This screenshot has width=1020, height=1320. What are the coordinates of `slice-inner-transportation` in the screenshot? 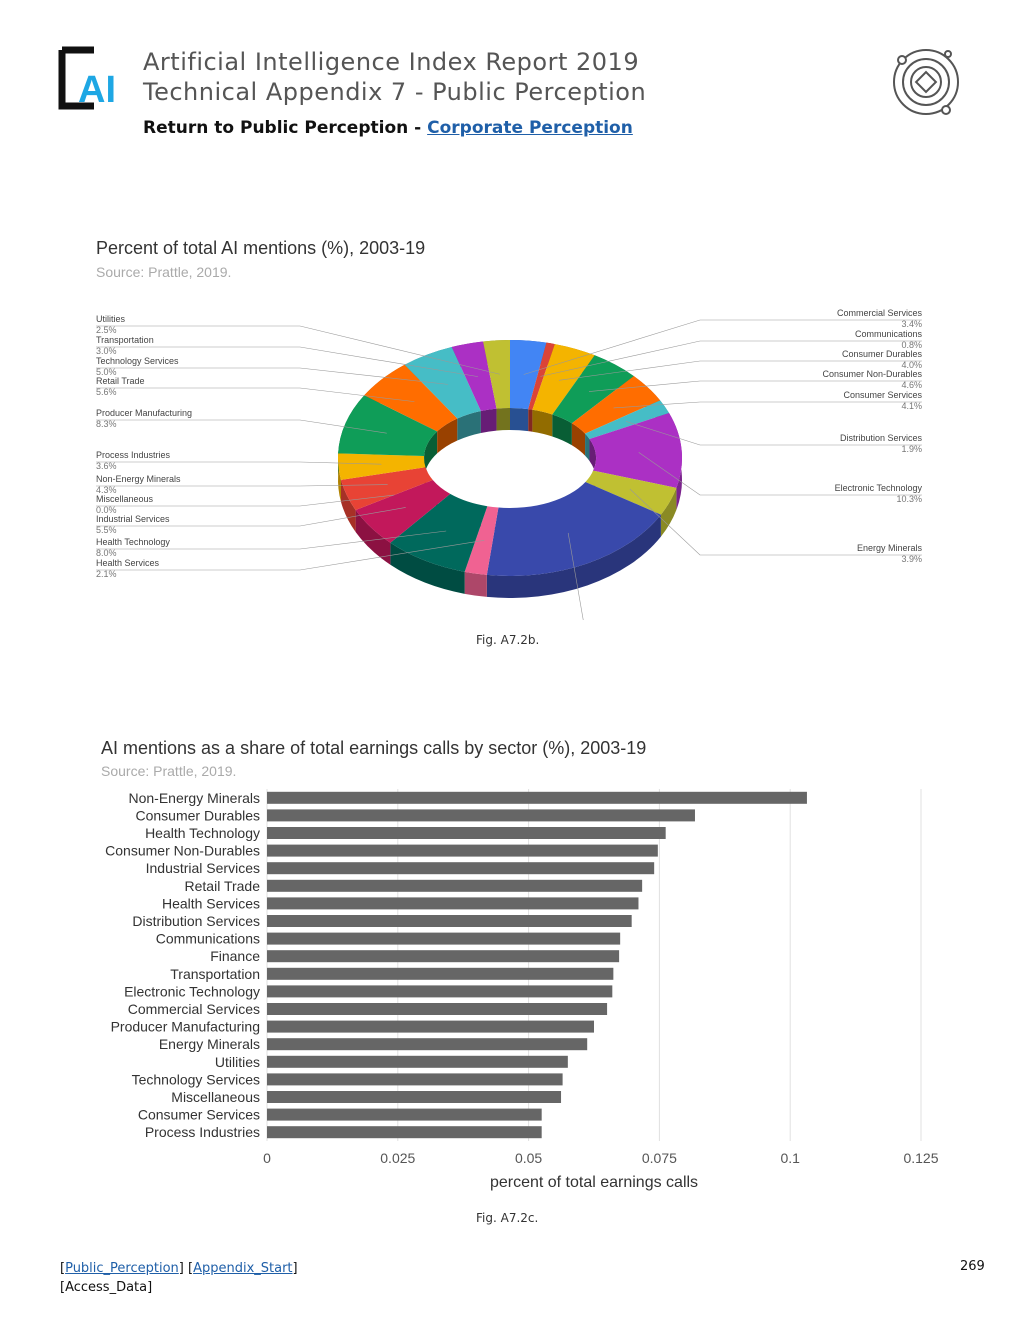 It's located at (488, 420).